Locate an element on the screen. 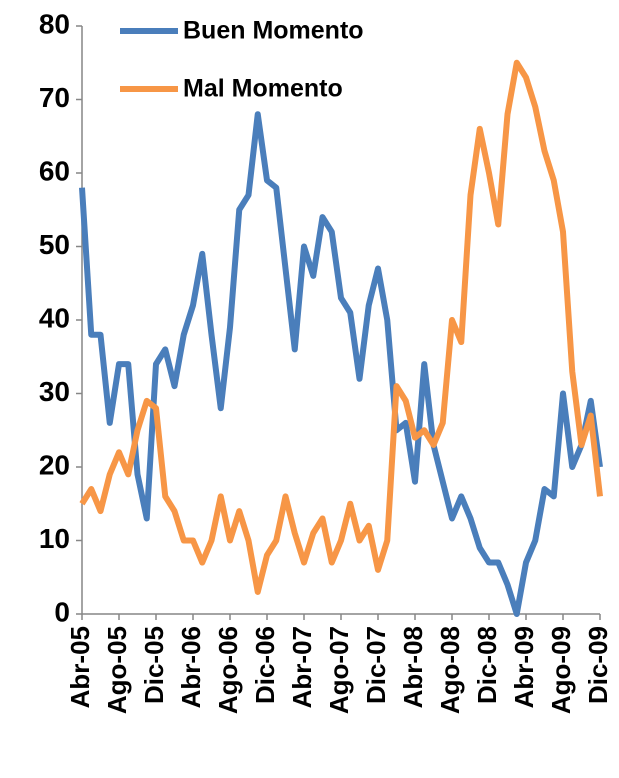 The height and width of the screenshot is (778, 619). x-tick-label: Dic-08 is located at coordinates (487, 665).